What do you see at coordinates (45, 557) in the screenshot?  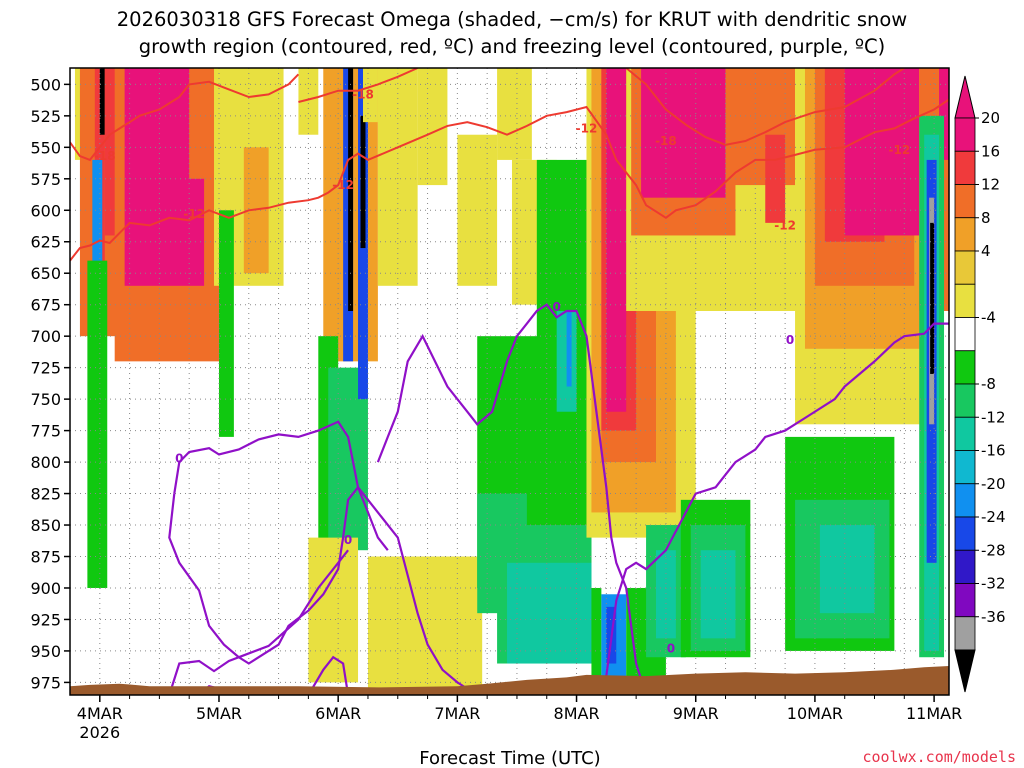 I see `y-tick-label: 875` at bounding box center [45, 557].